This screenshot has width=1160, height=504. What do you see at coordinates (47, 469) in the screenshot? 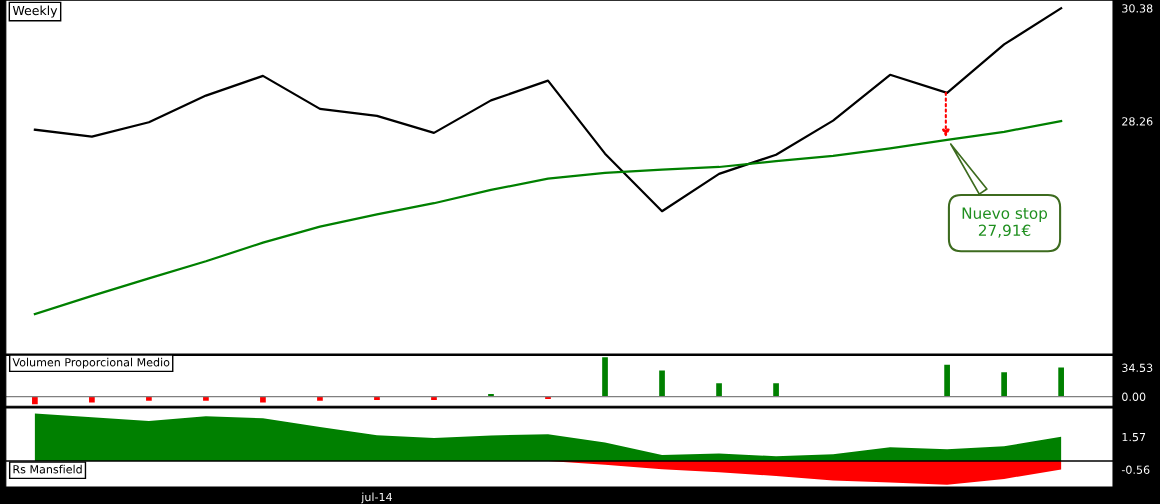
I see `text: Rs Mansfield` at bounding box center [47, 469].